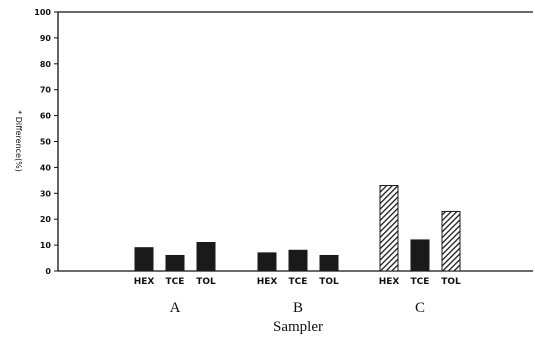  Describe the element at coordinates (175, 263) in the screenshot. I see `bar-a-tce` at that location.